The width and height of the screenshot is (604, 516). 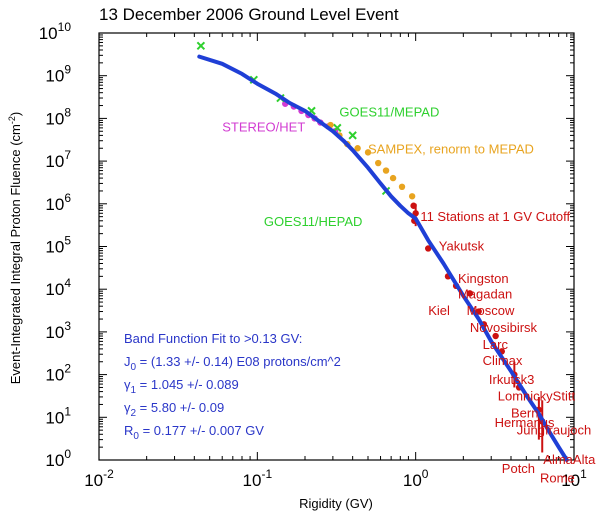 I want to click on y-tick-label: 10⁹, so click(x=58, y=74).